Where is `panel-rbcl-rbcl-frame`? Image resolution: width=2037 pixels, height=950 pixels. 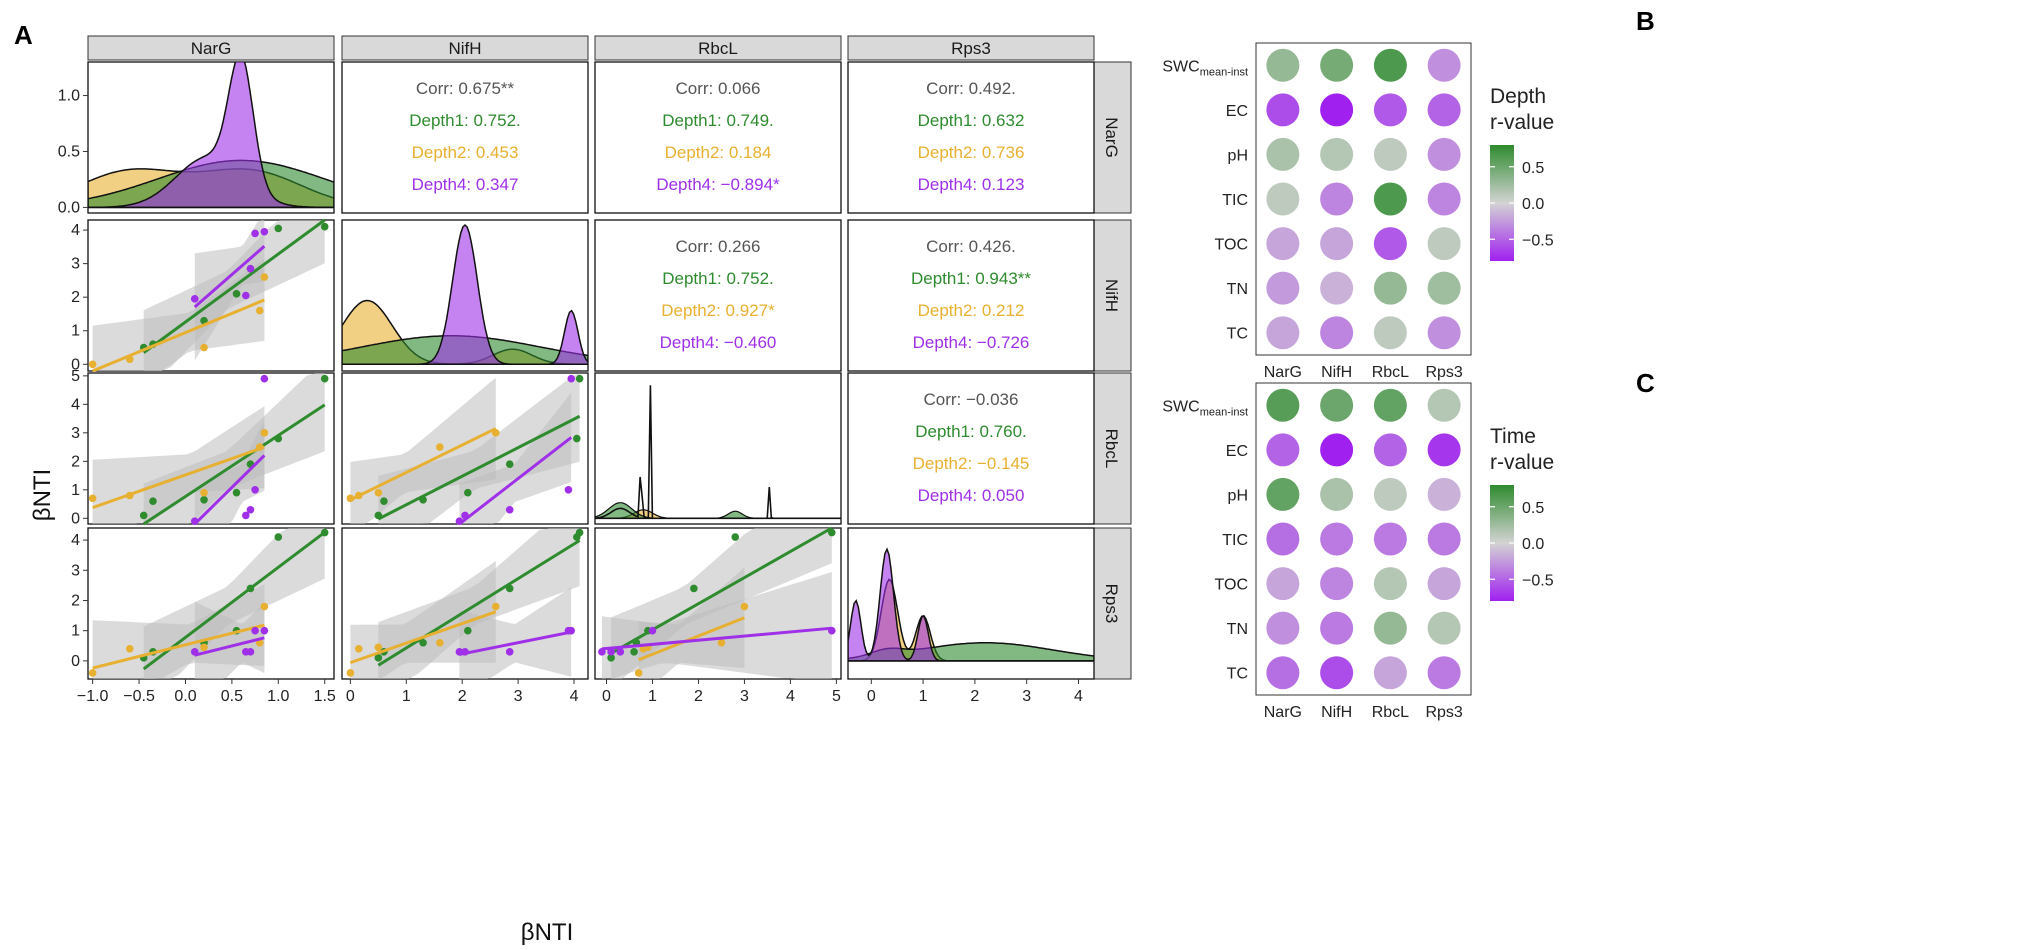 panel-rbcl-rbcl-frame is located at coordinates (718, 448).